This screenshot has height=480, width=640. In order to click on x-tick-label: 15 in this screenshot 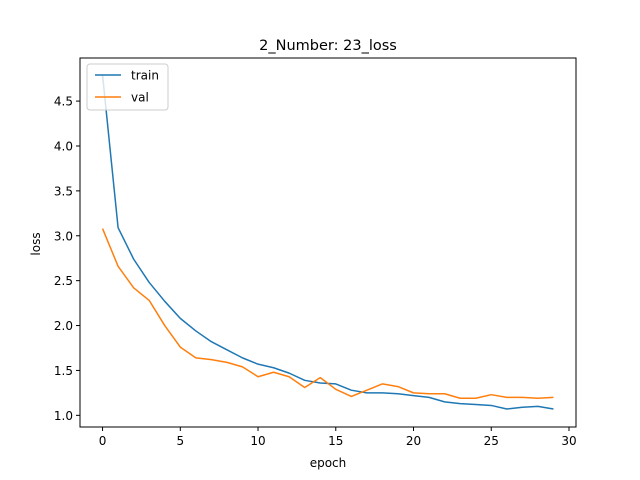, I will do `click(335, 441)`.